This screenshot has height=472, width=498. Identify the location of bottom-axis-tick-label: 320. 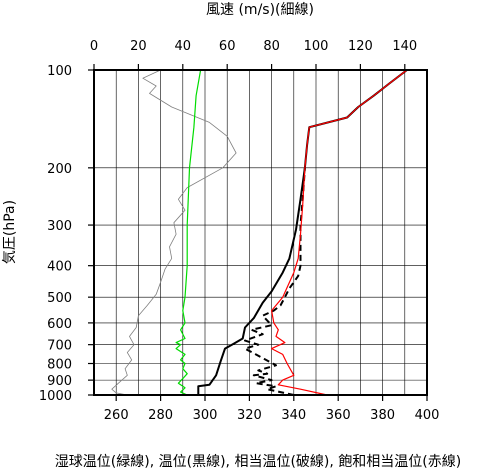
(249, 415).